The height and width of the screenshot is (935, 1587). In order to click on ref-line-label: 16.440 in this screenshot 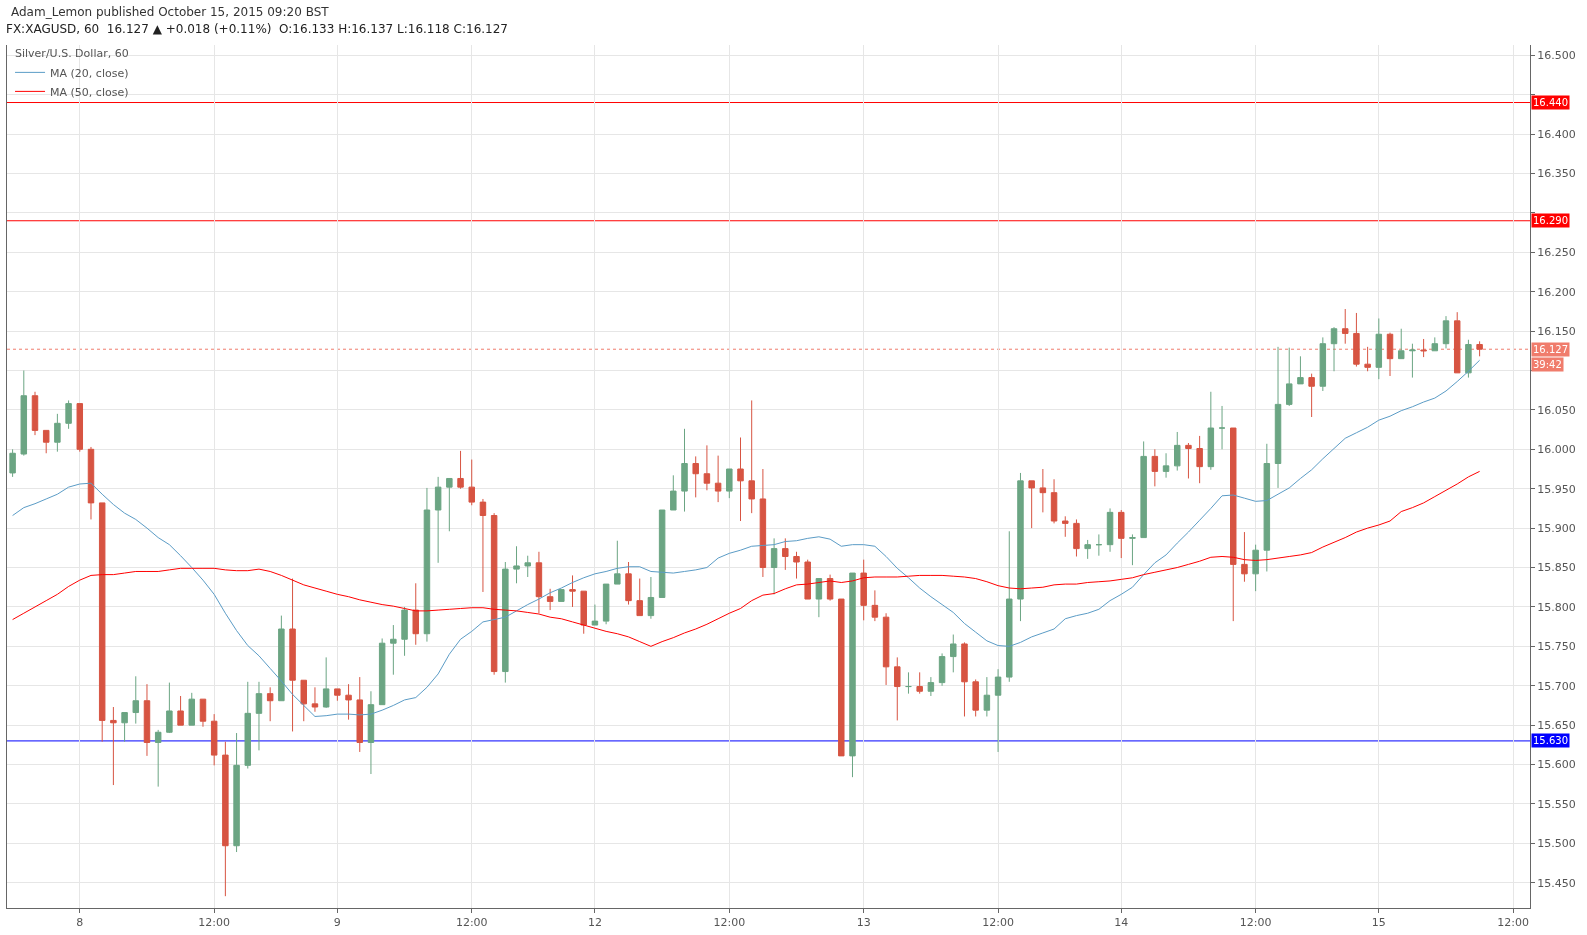, I will do `click(1550, 102)`.